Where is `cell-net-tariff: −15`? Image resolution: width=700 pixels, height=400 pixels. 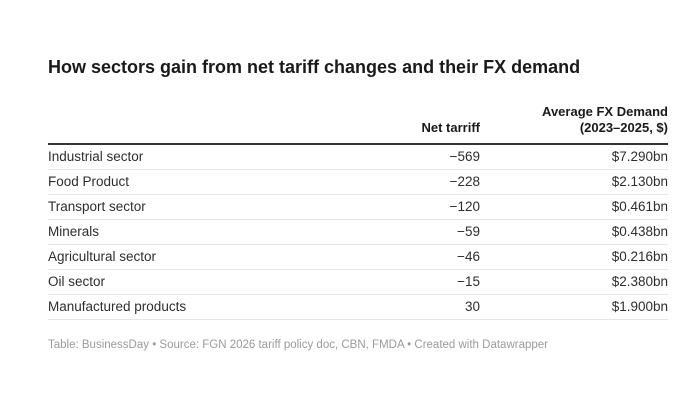 cell-net-tariff: −15 is located at coordinates (404, 282).